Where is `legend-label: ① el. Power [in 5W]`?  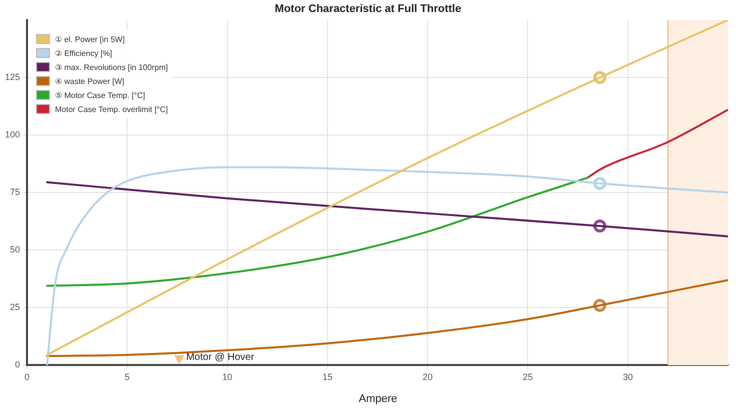 legend-label: ① el. Power [in 5W] is located at coordinates (90, 39).